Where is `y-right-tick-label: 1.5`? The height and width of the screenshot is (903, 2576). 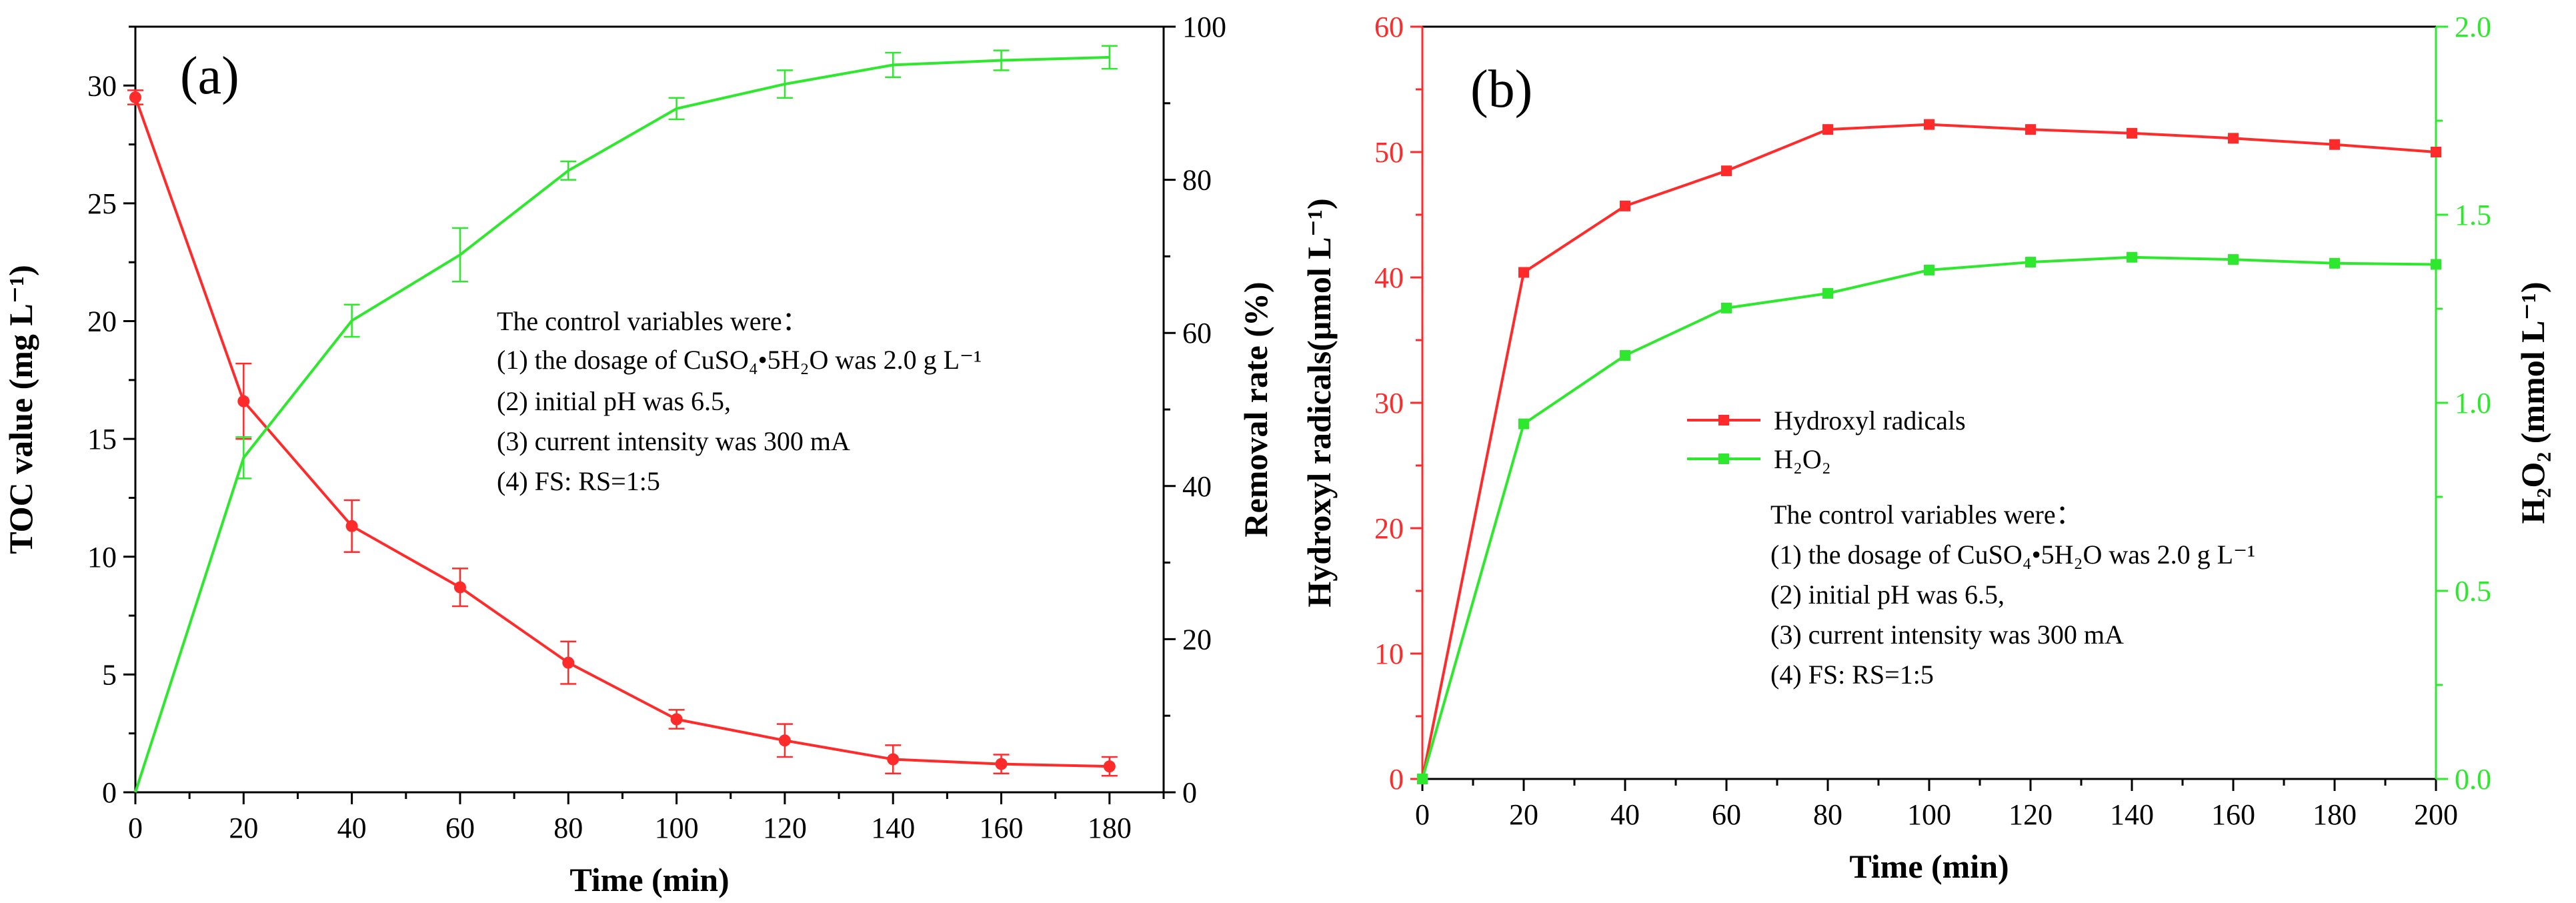 y-right-tick-label: 1.5 is located at coordinates (2473, 215).